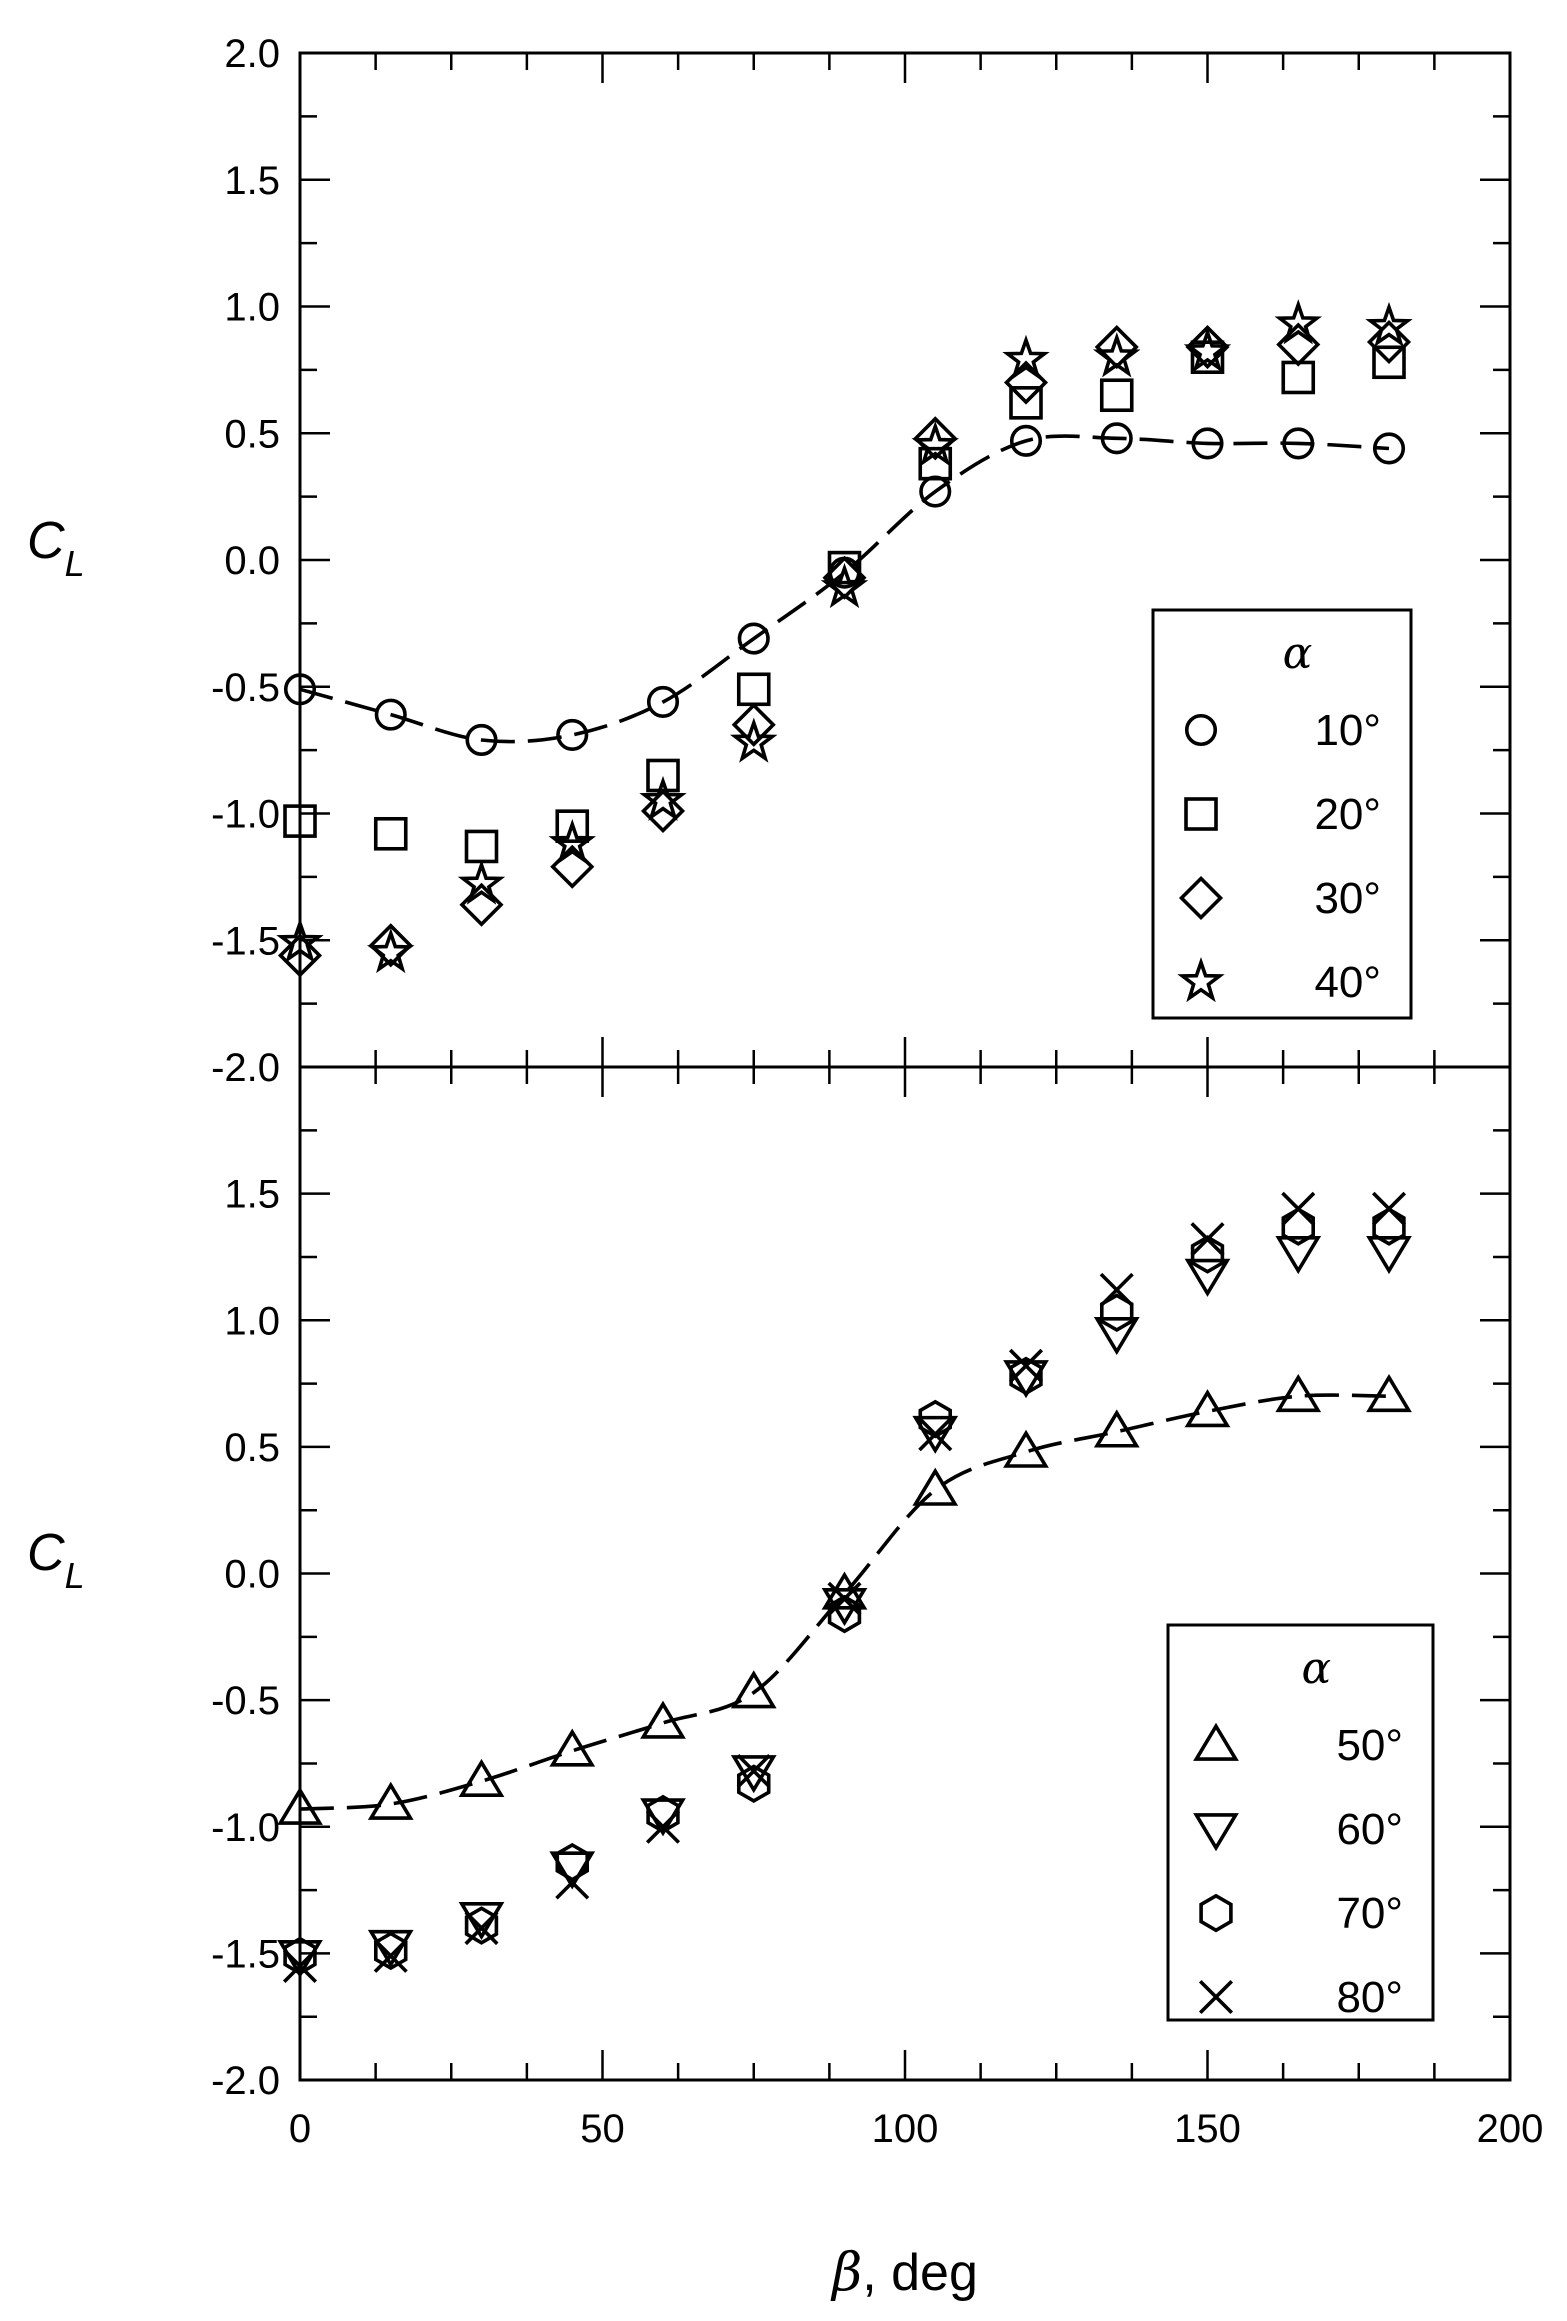 Image resolution: width=1567 pixels, height=2321 pixels. What do you see at coordinates (300, 2129) in the screenshot?
I see `x-tick-label: 0` at bounding box center [300, 2129].